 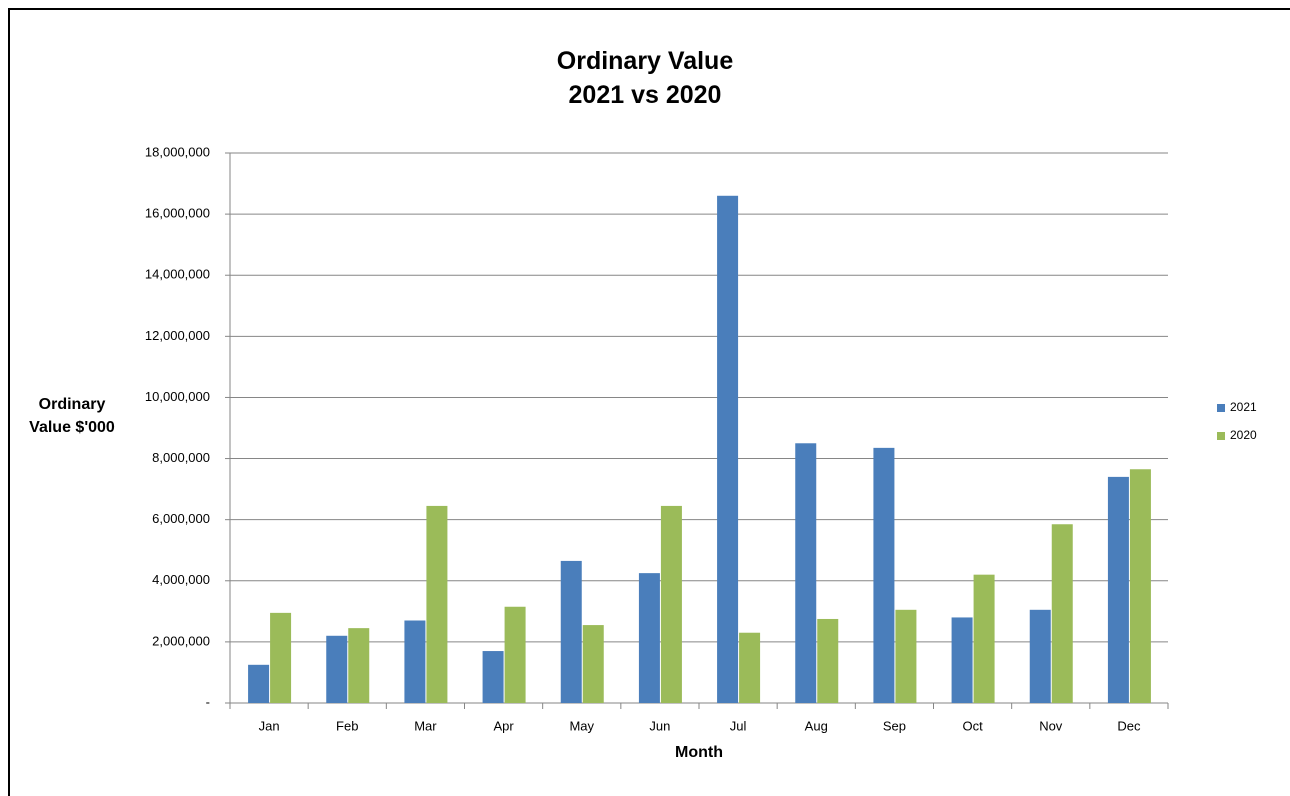 What do you see at coordinates (181, 579) in the screenshot?
I see `y-tick-label: 4,000,000` at bounding box center [181, 579].